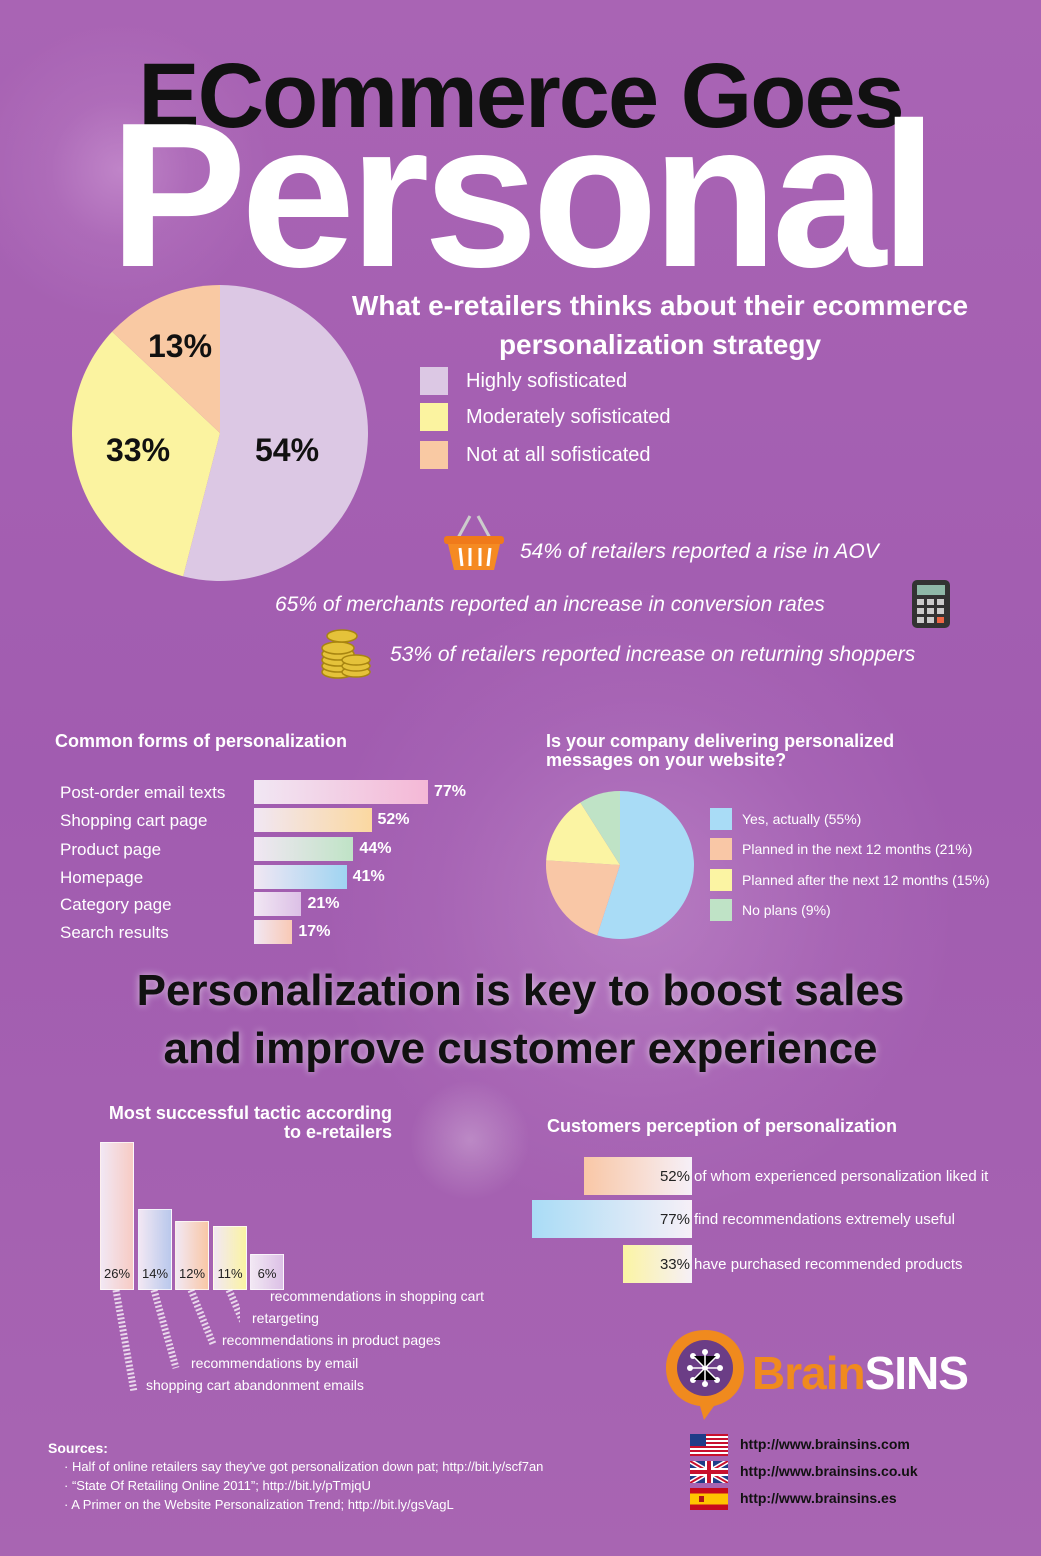 This screenshot has height=1556, width=1041. I want to click on sources-heading: Sources:, so click(78, 1448).